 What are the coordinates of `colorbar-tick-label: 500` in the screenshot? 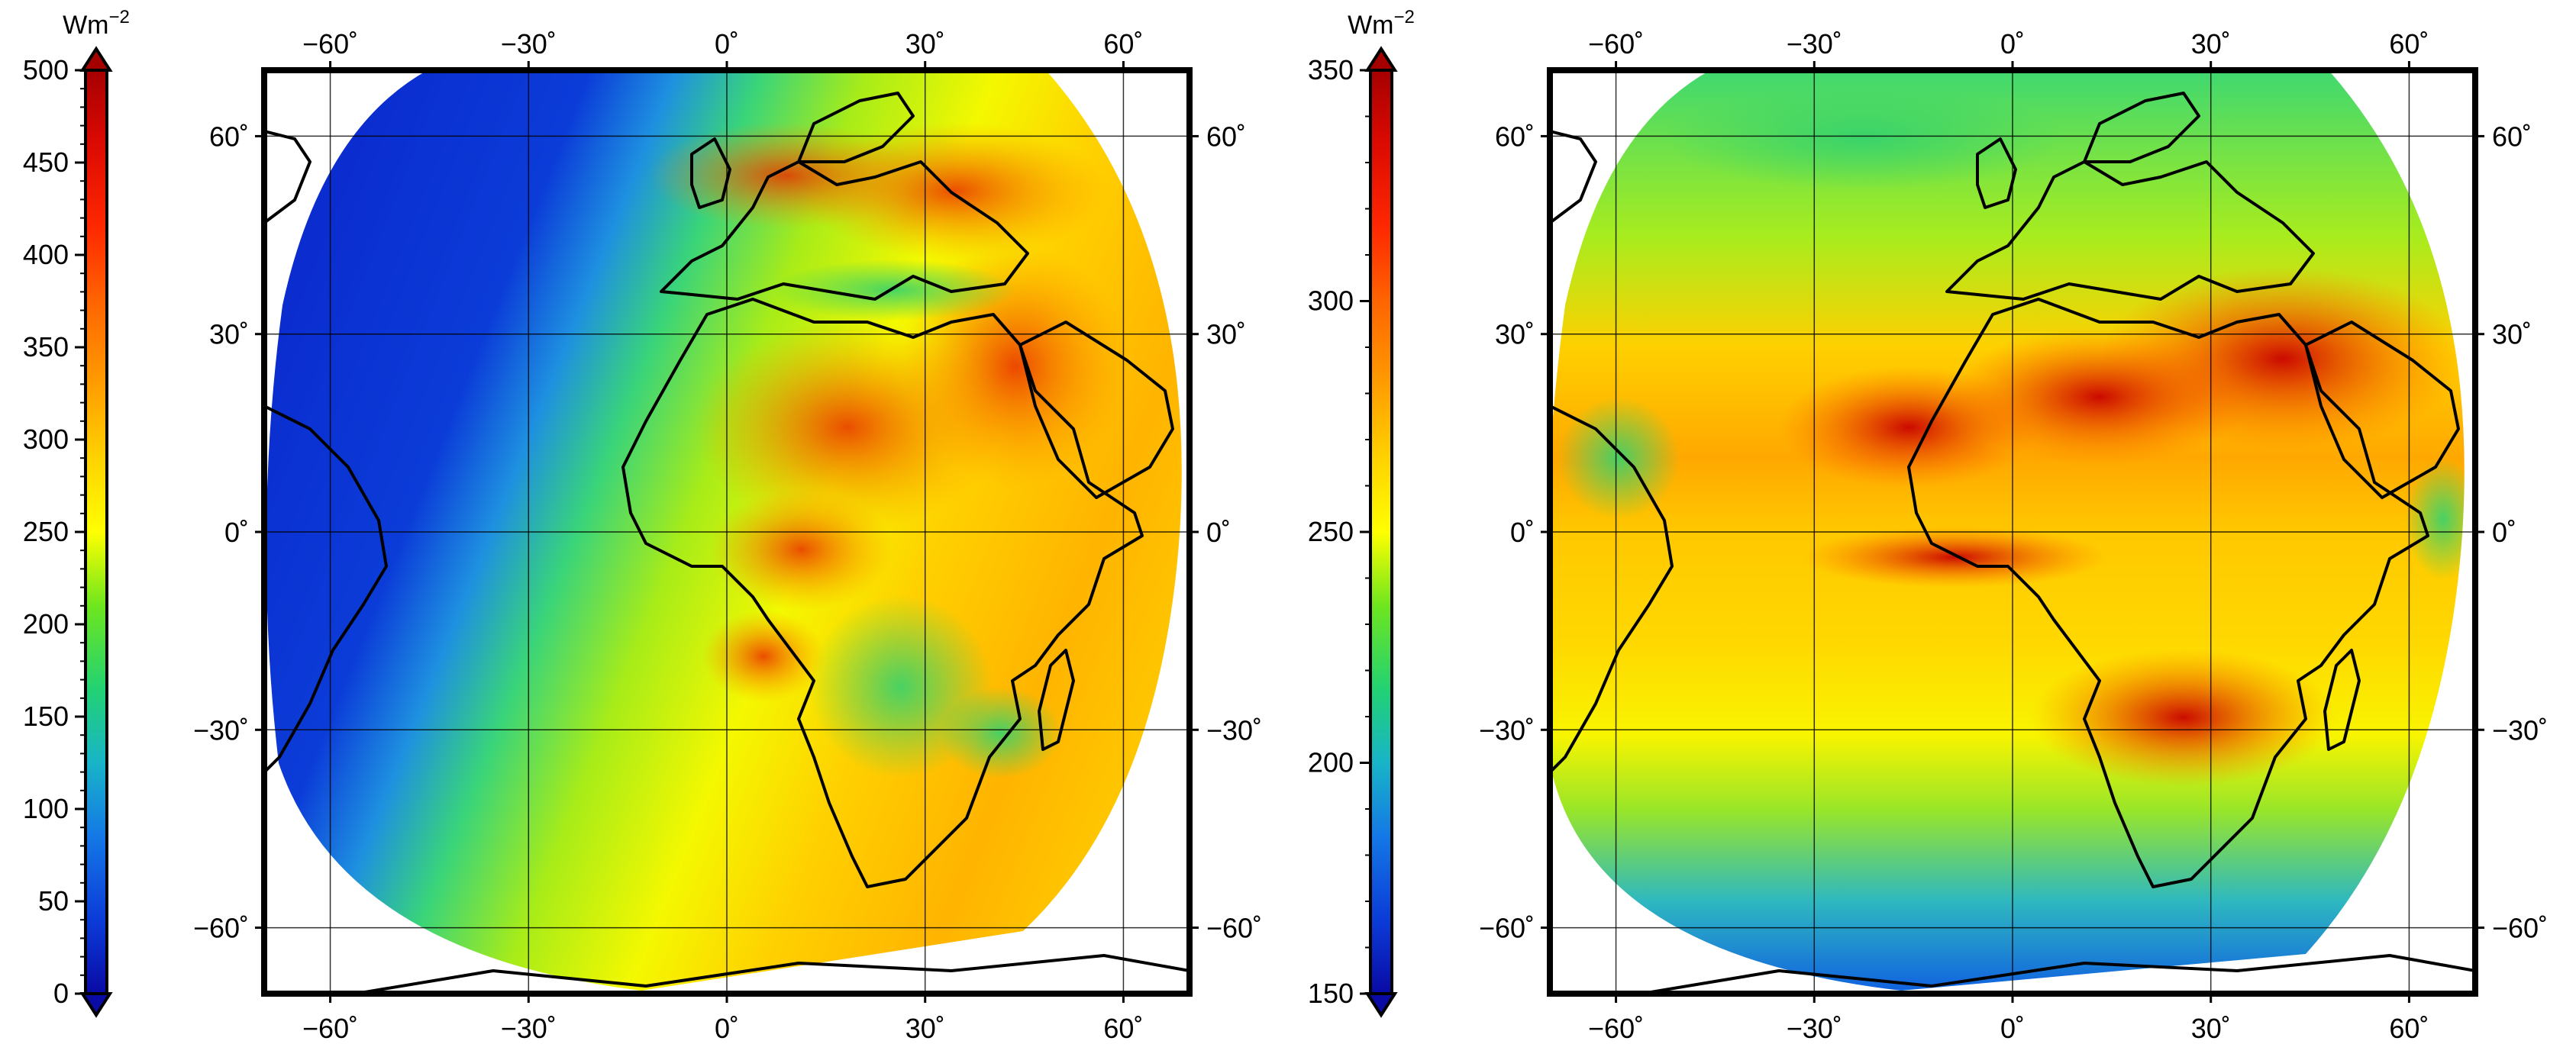 It's located at (46, 69).